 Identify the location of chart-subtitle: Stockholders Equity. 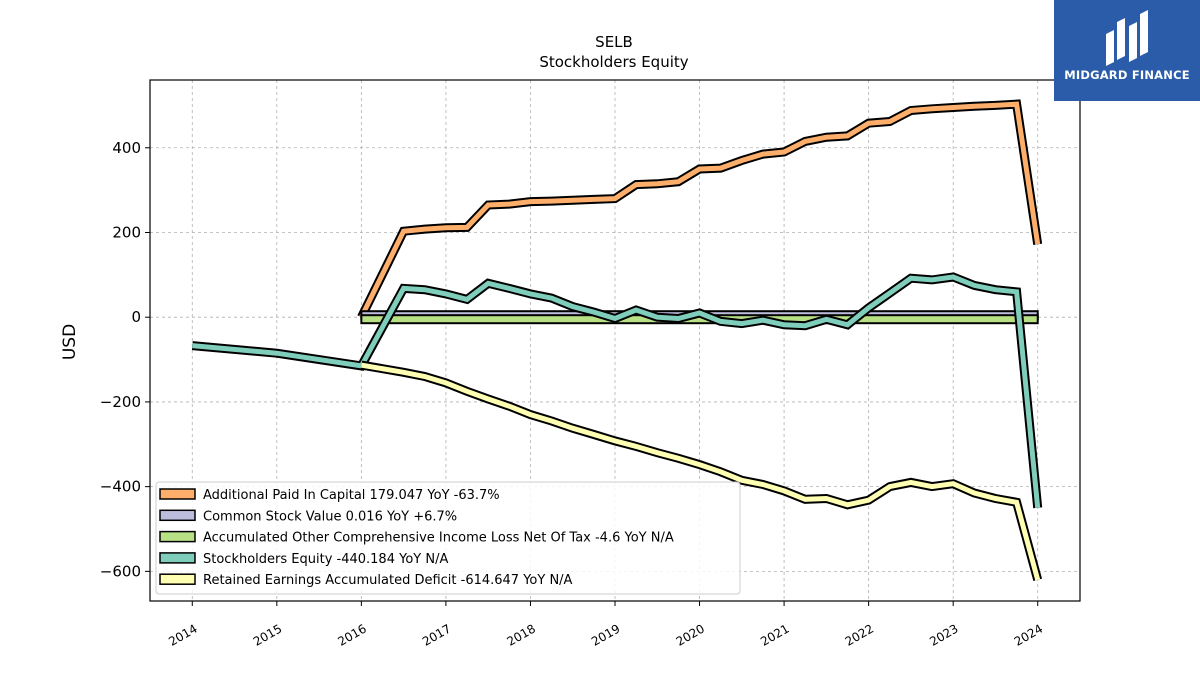
(613, 62).